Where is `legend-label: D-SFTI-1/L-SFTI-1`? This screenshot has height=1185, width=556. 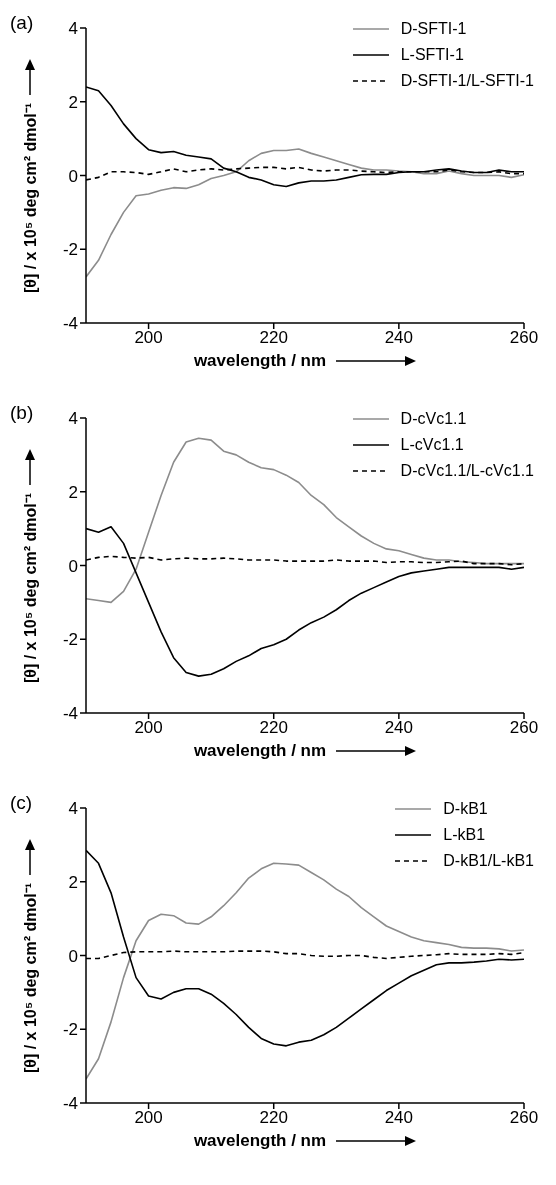 legend-label: D-SFTI-1/L-SFTI-1 is located at coordinates (467, 81).